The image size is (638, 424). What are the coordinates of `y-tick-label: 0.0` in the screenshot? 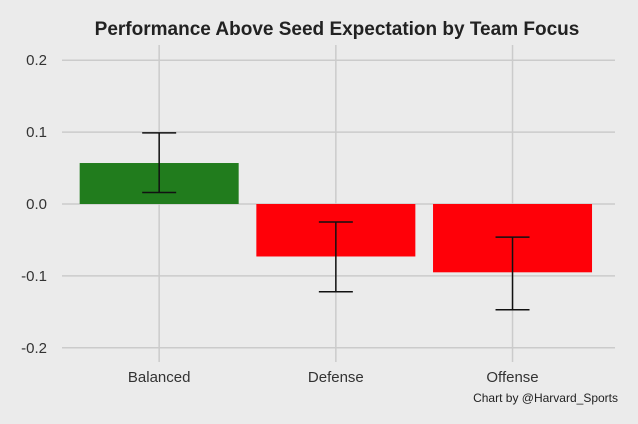 It's located at (36, 204).